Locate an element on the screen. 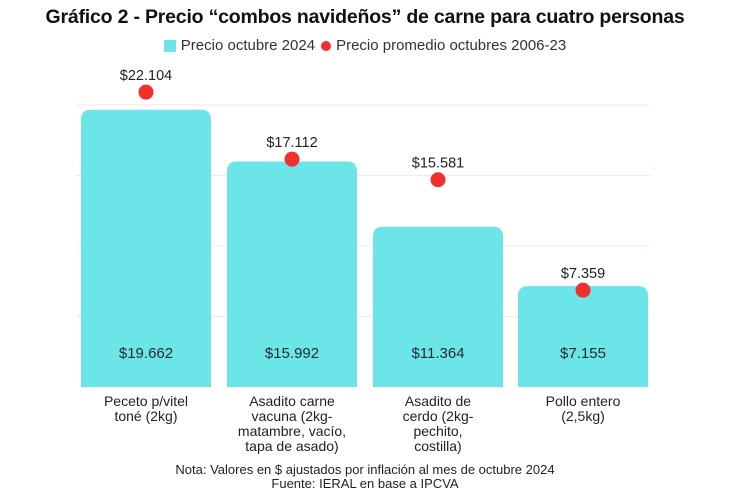 The height and width of the screenshot is (495, 730). bar-value-label: $11.364 is located at coordinates (437, 353).